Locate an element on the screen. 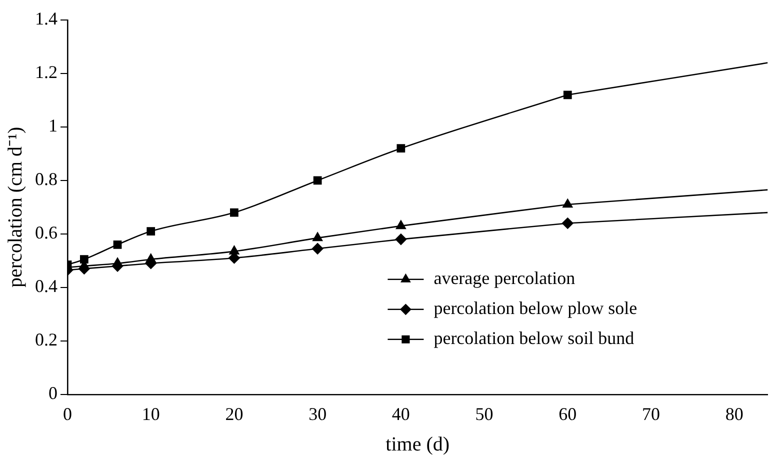 The height and width of the screenshot is (461, 774). y-tick-label: 0.4 is located at coordinates (46, 286).